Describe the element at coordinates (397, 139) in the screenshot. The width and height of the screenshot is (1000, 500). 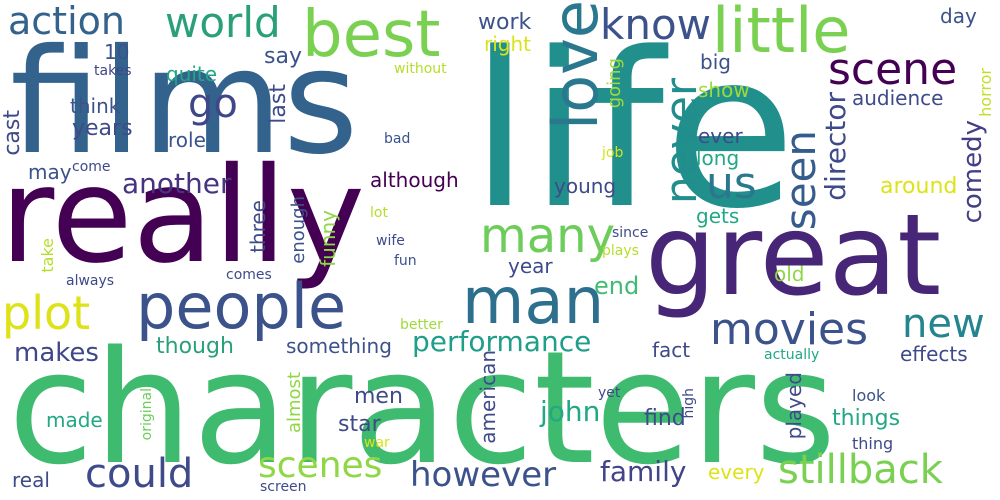
I see `word-bad: bad` at that location.